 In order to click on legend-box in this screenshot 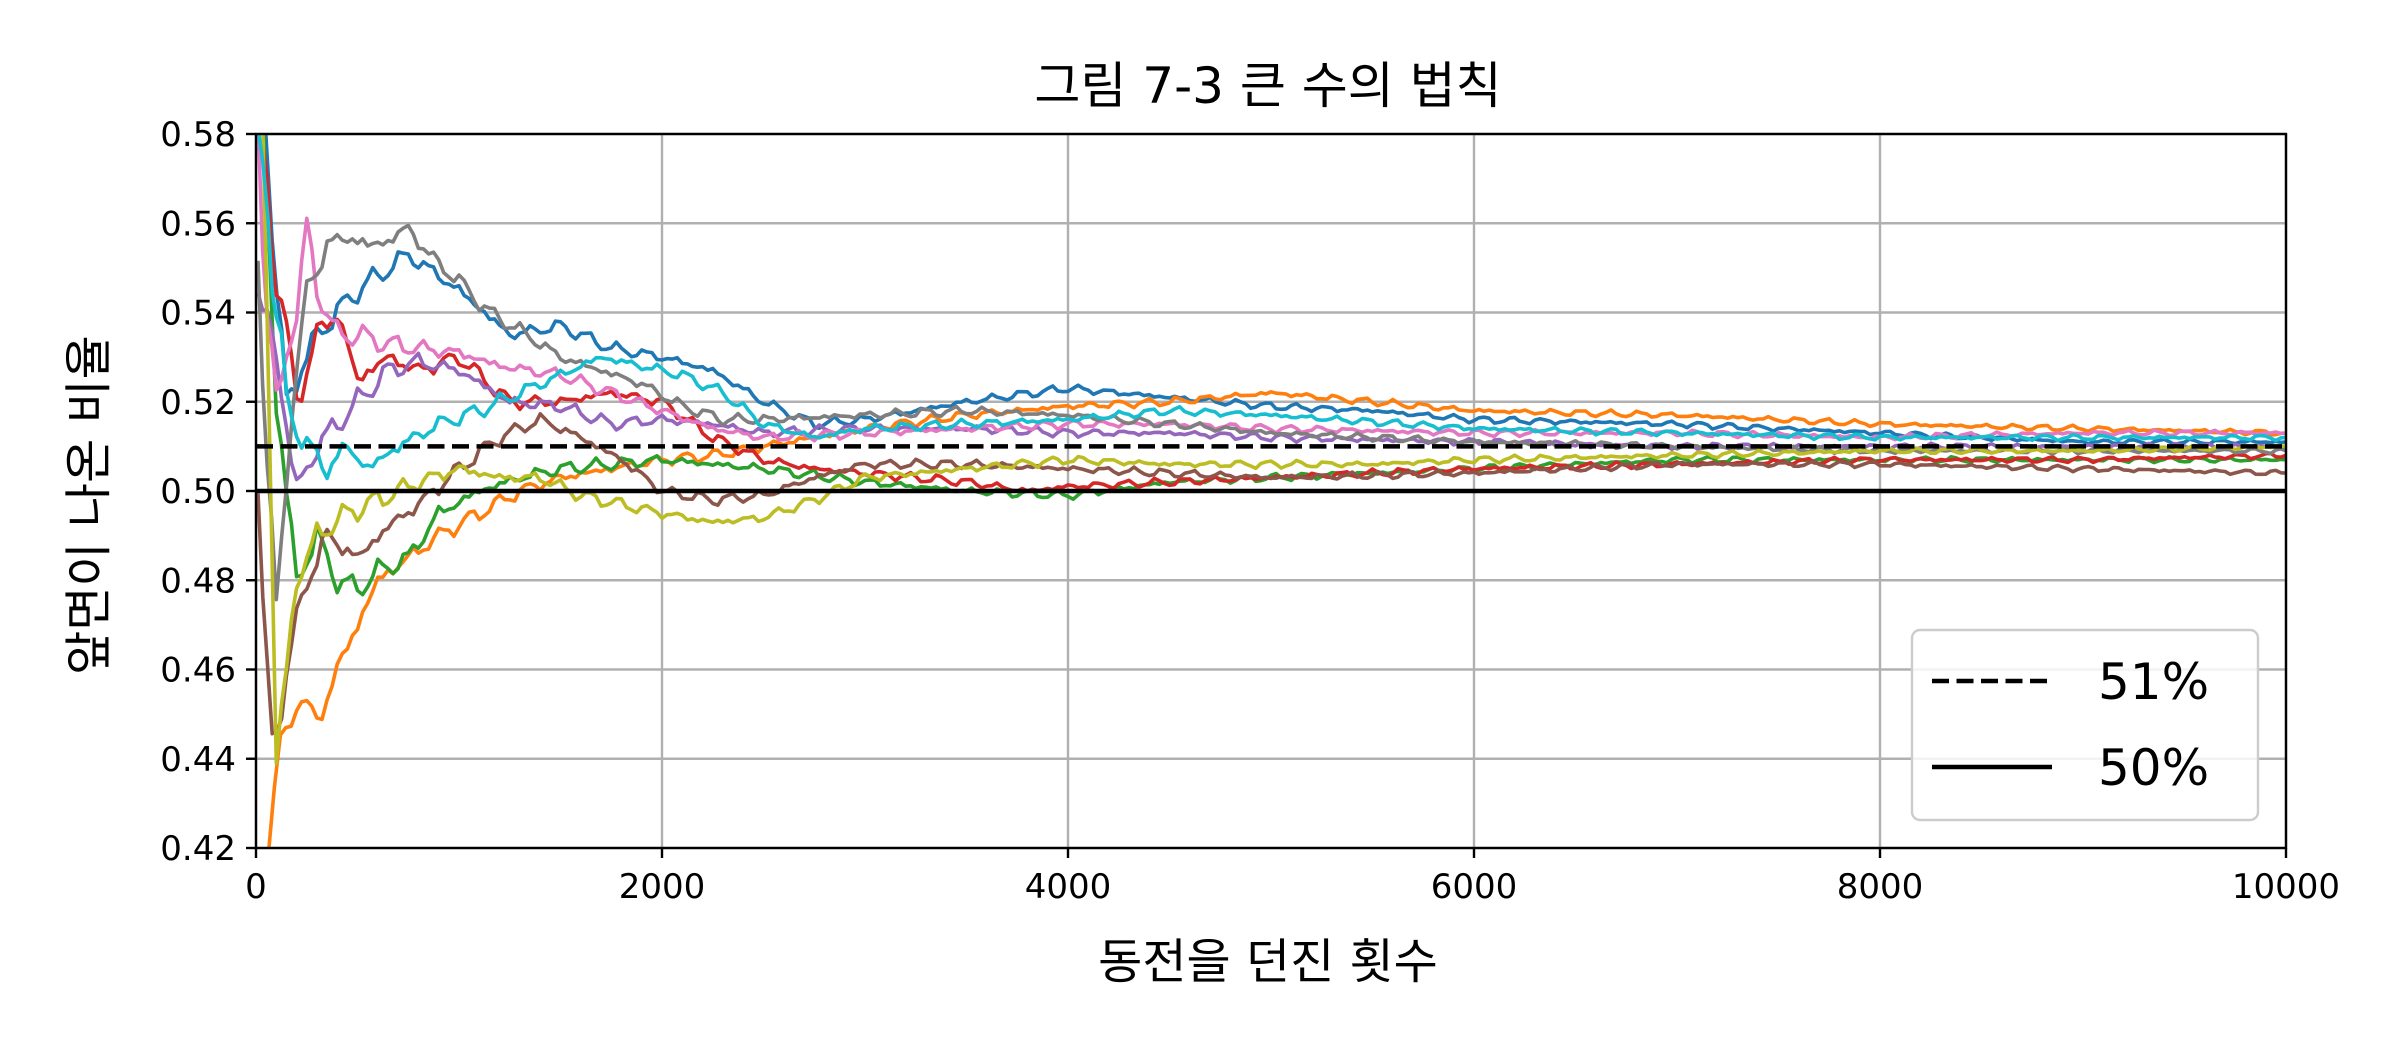, I will do `click(2085, 725)`.